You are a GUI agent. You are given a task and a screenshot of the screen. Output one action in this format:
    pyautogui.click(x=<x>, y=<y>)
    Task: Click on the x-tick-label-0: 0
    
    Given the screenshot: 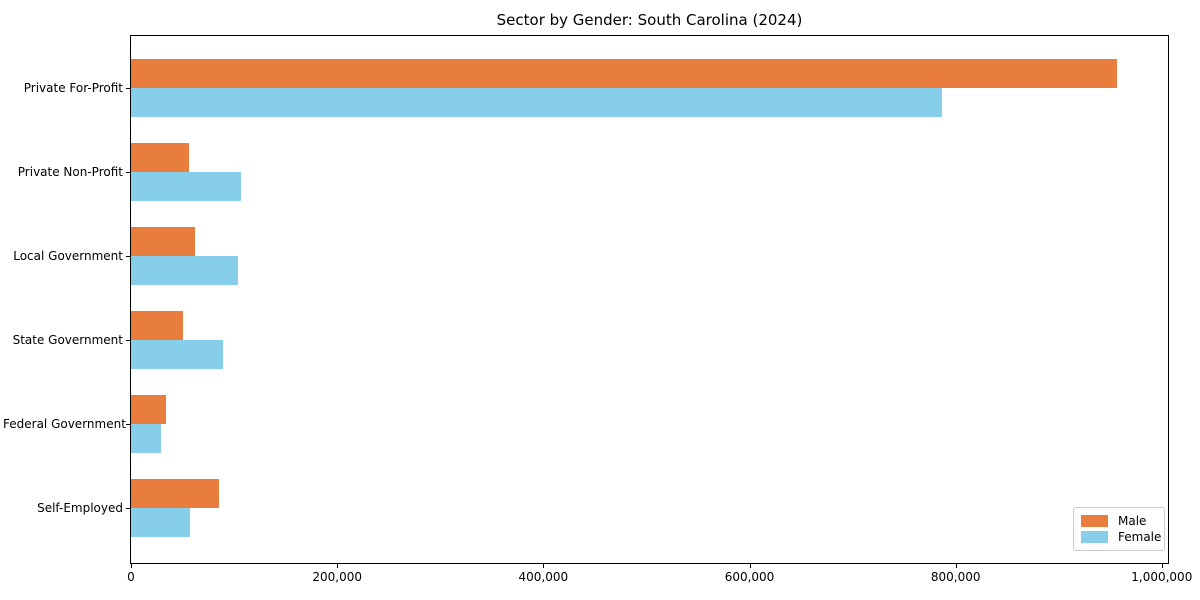 What is the action you would take?
    pyautogui.click(x=131, y=577)
    